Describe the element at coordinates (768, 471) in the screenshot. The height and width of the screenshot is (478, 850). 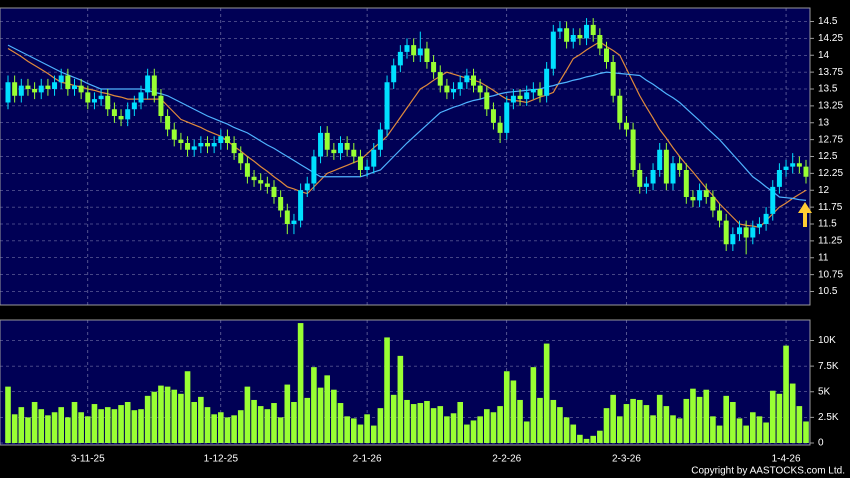
I see `copyright: Copyright by AASTOCKS.com Ltd.` at that location.